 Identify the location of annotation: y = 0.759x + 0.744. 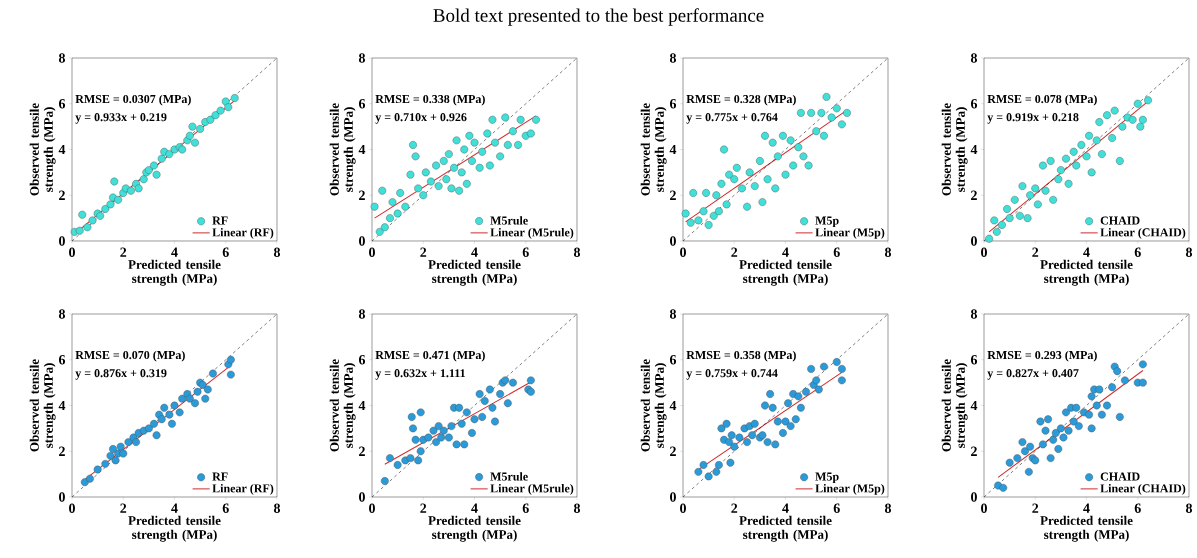
(732, 374).